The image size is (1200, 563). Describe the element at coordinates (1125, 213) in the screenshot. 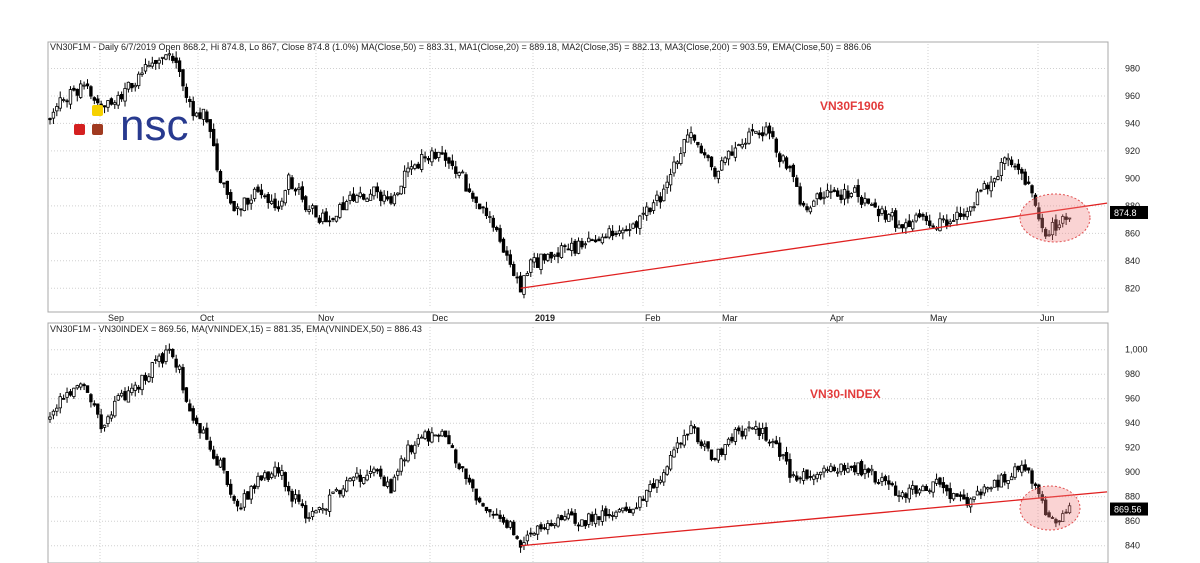

I see `last-value-label: 874.8` at that location.